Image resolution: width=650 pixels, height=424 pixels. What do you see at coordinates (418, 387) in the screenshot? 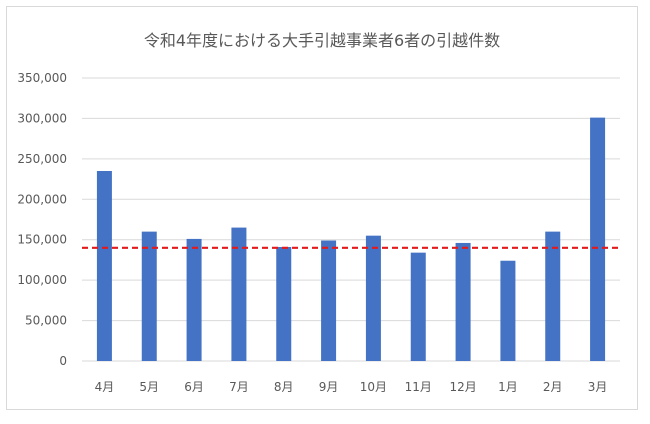
I see `x-tick-label: 11月` at bounding box center [418, 387].